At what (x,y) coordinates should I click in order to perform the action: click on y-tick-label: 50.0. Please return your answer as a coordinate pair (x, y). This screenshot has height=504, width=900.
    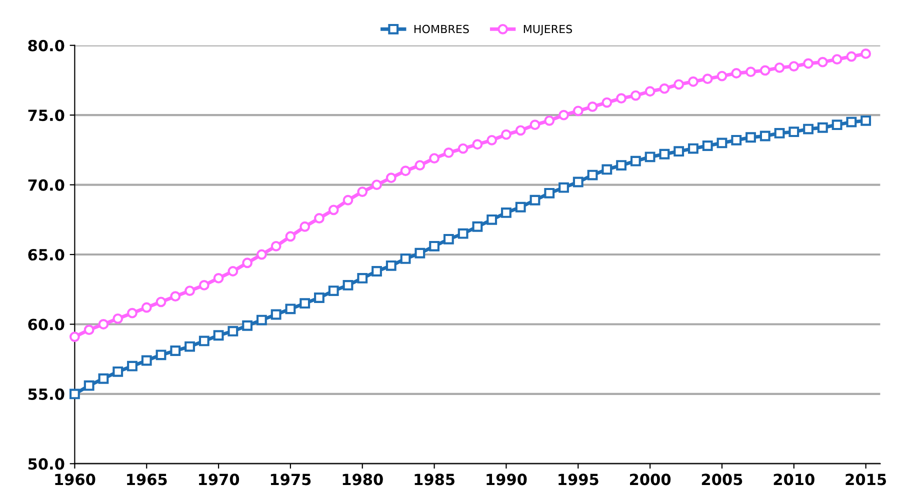
    Looking at the image, I should click on (46, 464).